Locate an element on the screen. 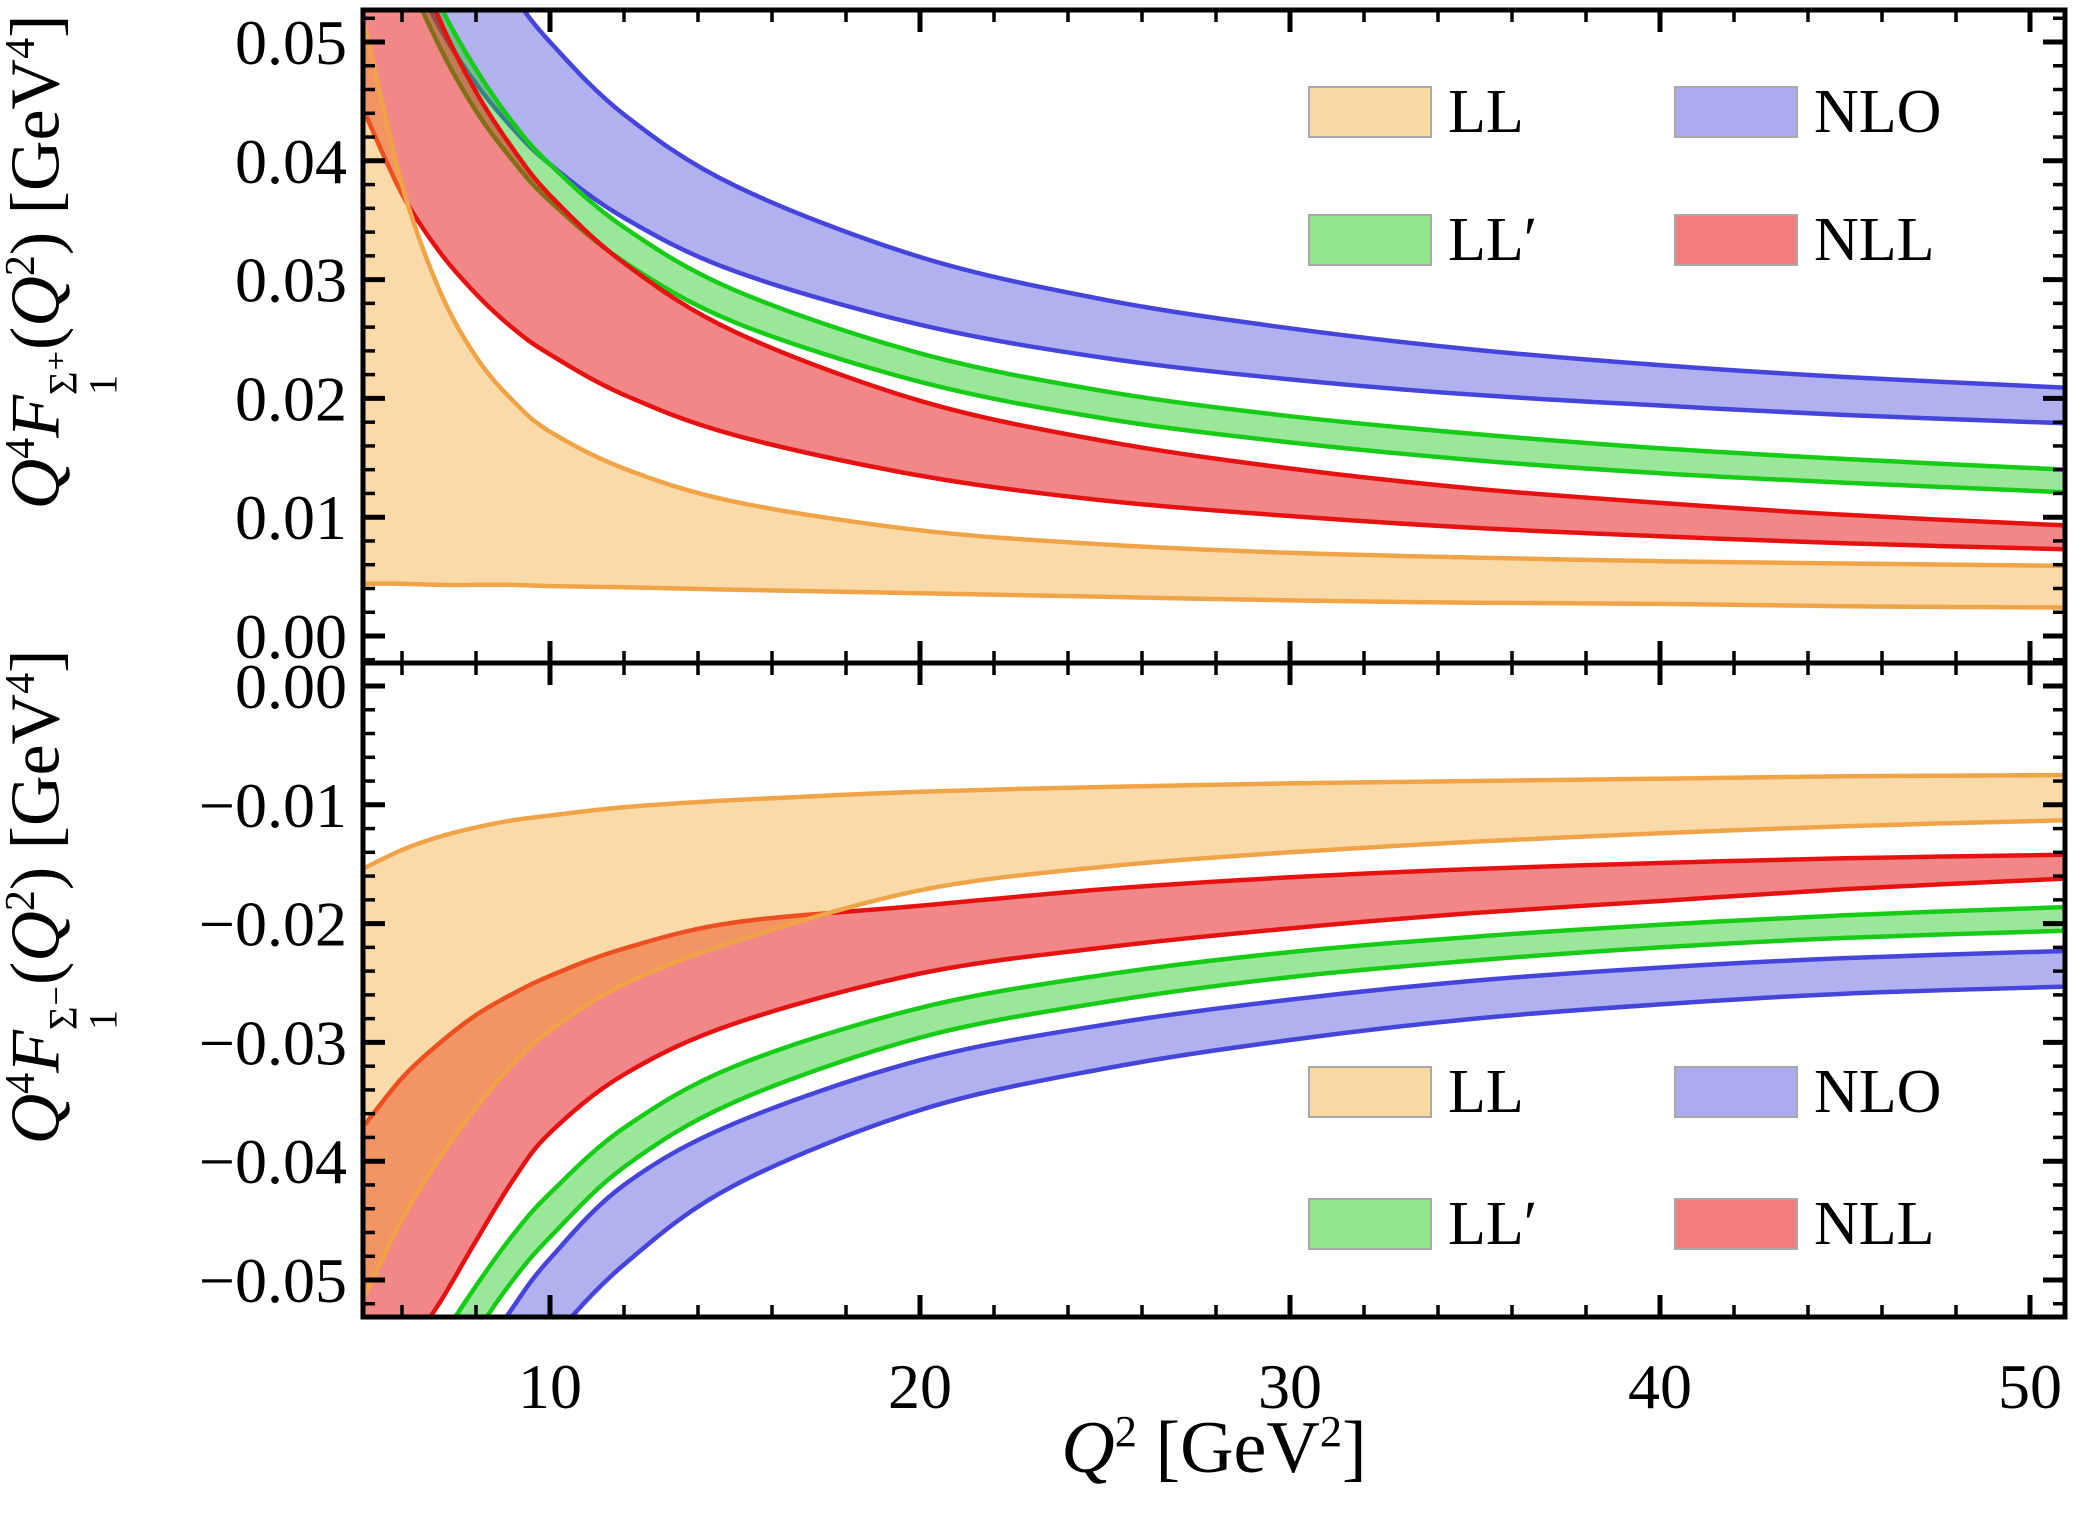 This screenshot has width=2088, height=1521. y-tick-label: 0.05 is located at coordinates (291, 42).